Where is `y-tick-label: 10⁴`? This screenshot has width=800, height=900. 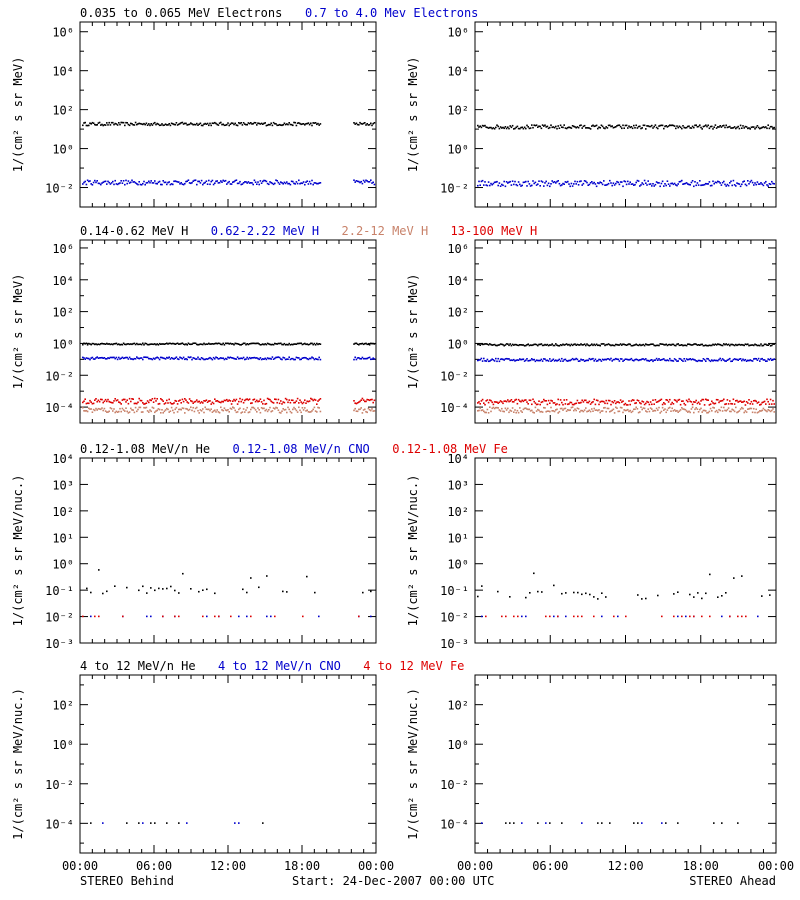 y-tick-label: 10⁴ is located at coordinates (63, 72).